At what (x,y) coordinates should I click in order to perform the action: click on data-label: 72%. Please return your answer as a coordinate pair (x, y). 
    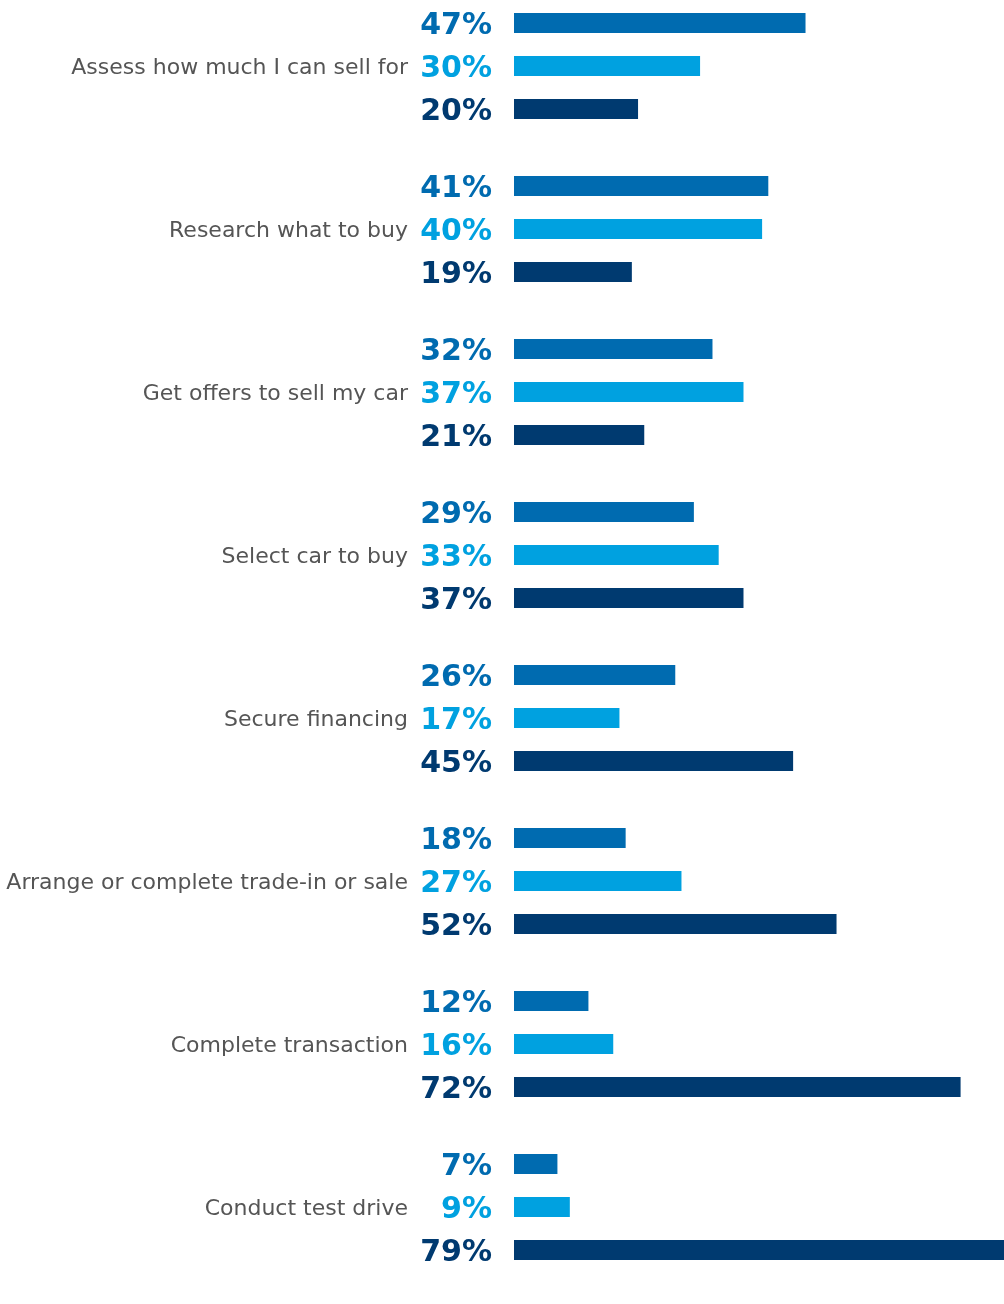
    Looking at the image, I should click on (456, 1087).